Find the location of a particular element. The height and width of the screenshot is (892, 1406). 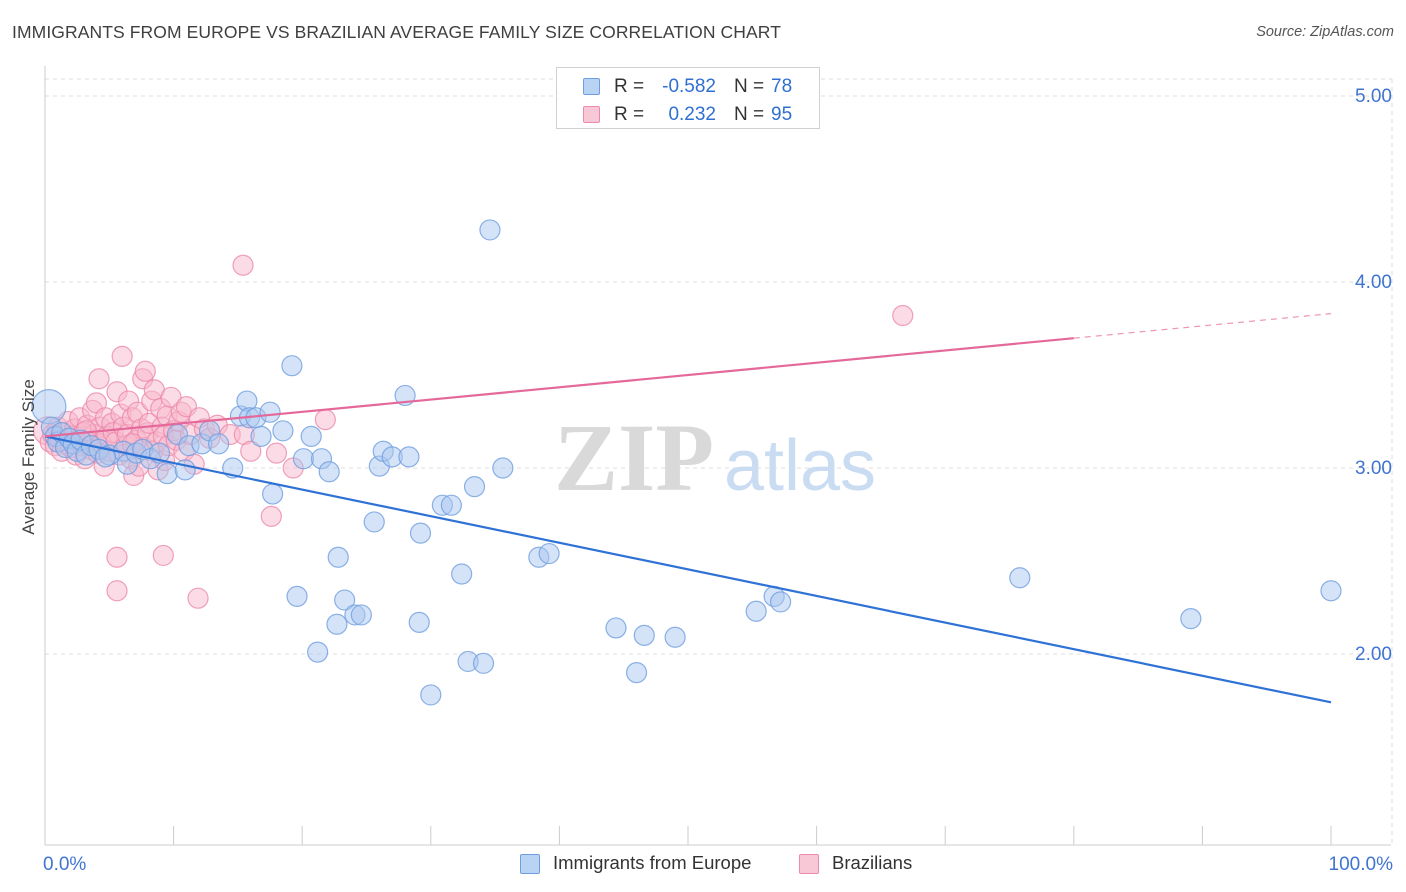

brazilian-trend-line is located at coordinates (559, 387).